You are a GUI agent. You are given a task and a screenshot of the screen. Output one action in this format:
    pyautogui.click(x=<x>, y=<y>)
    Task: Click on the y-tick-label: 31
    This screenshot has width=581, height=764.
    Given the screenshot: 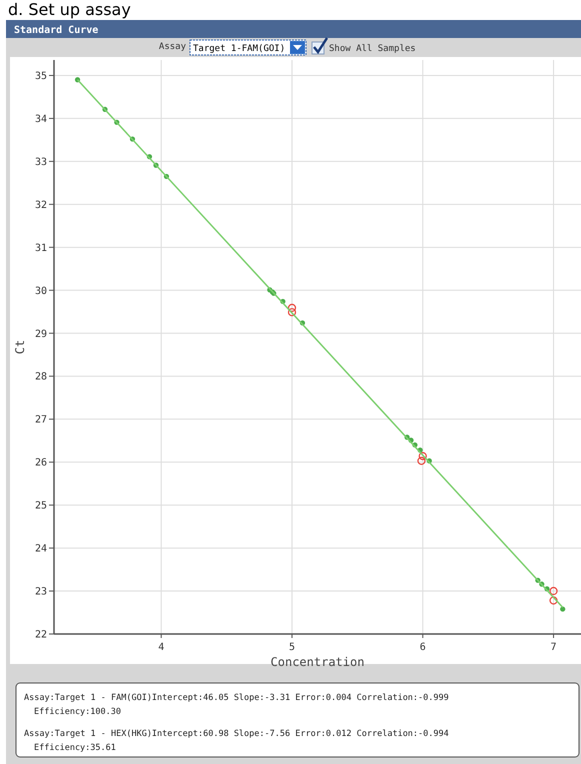 What is the action you would take?
    pyautogui.click(x=40, y=248)
    